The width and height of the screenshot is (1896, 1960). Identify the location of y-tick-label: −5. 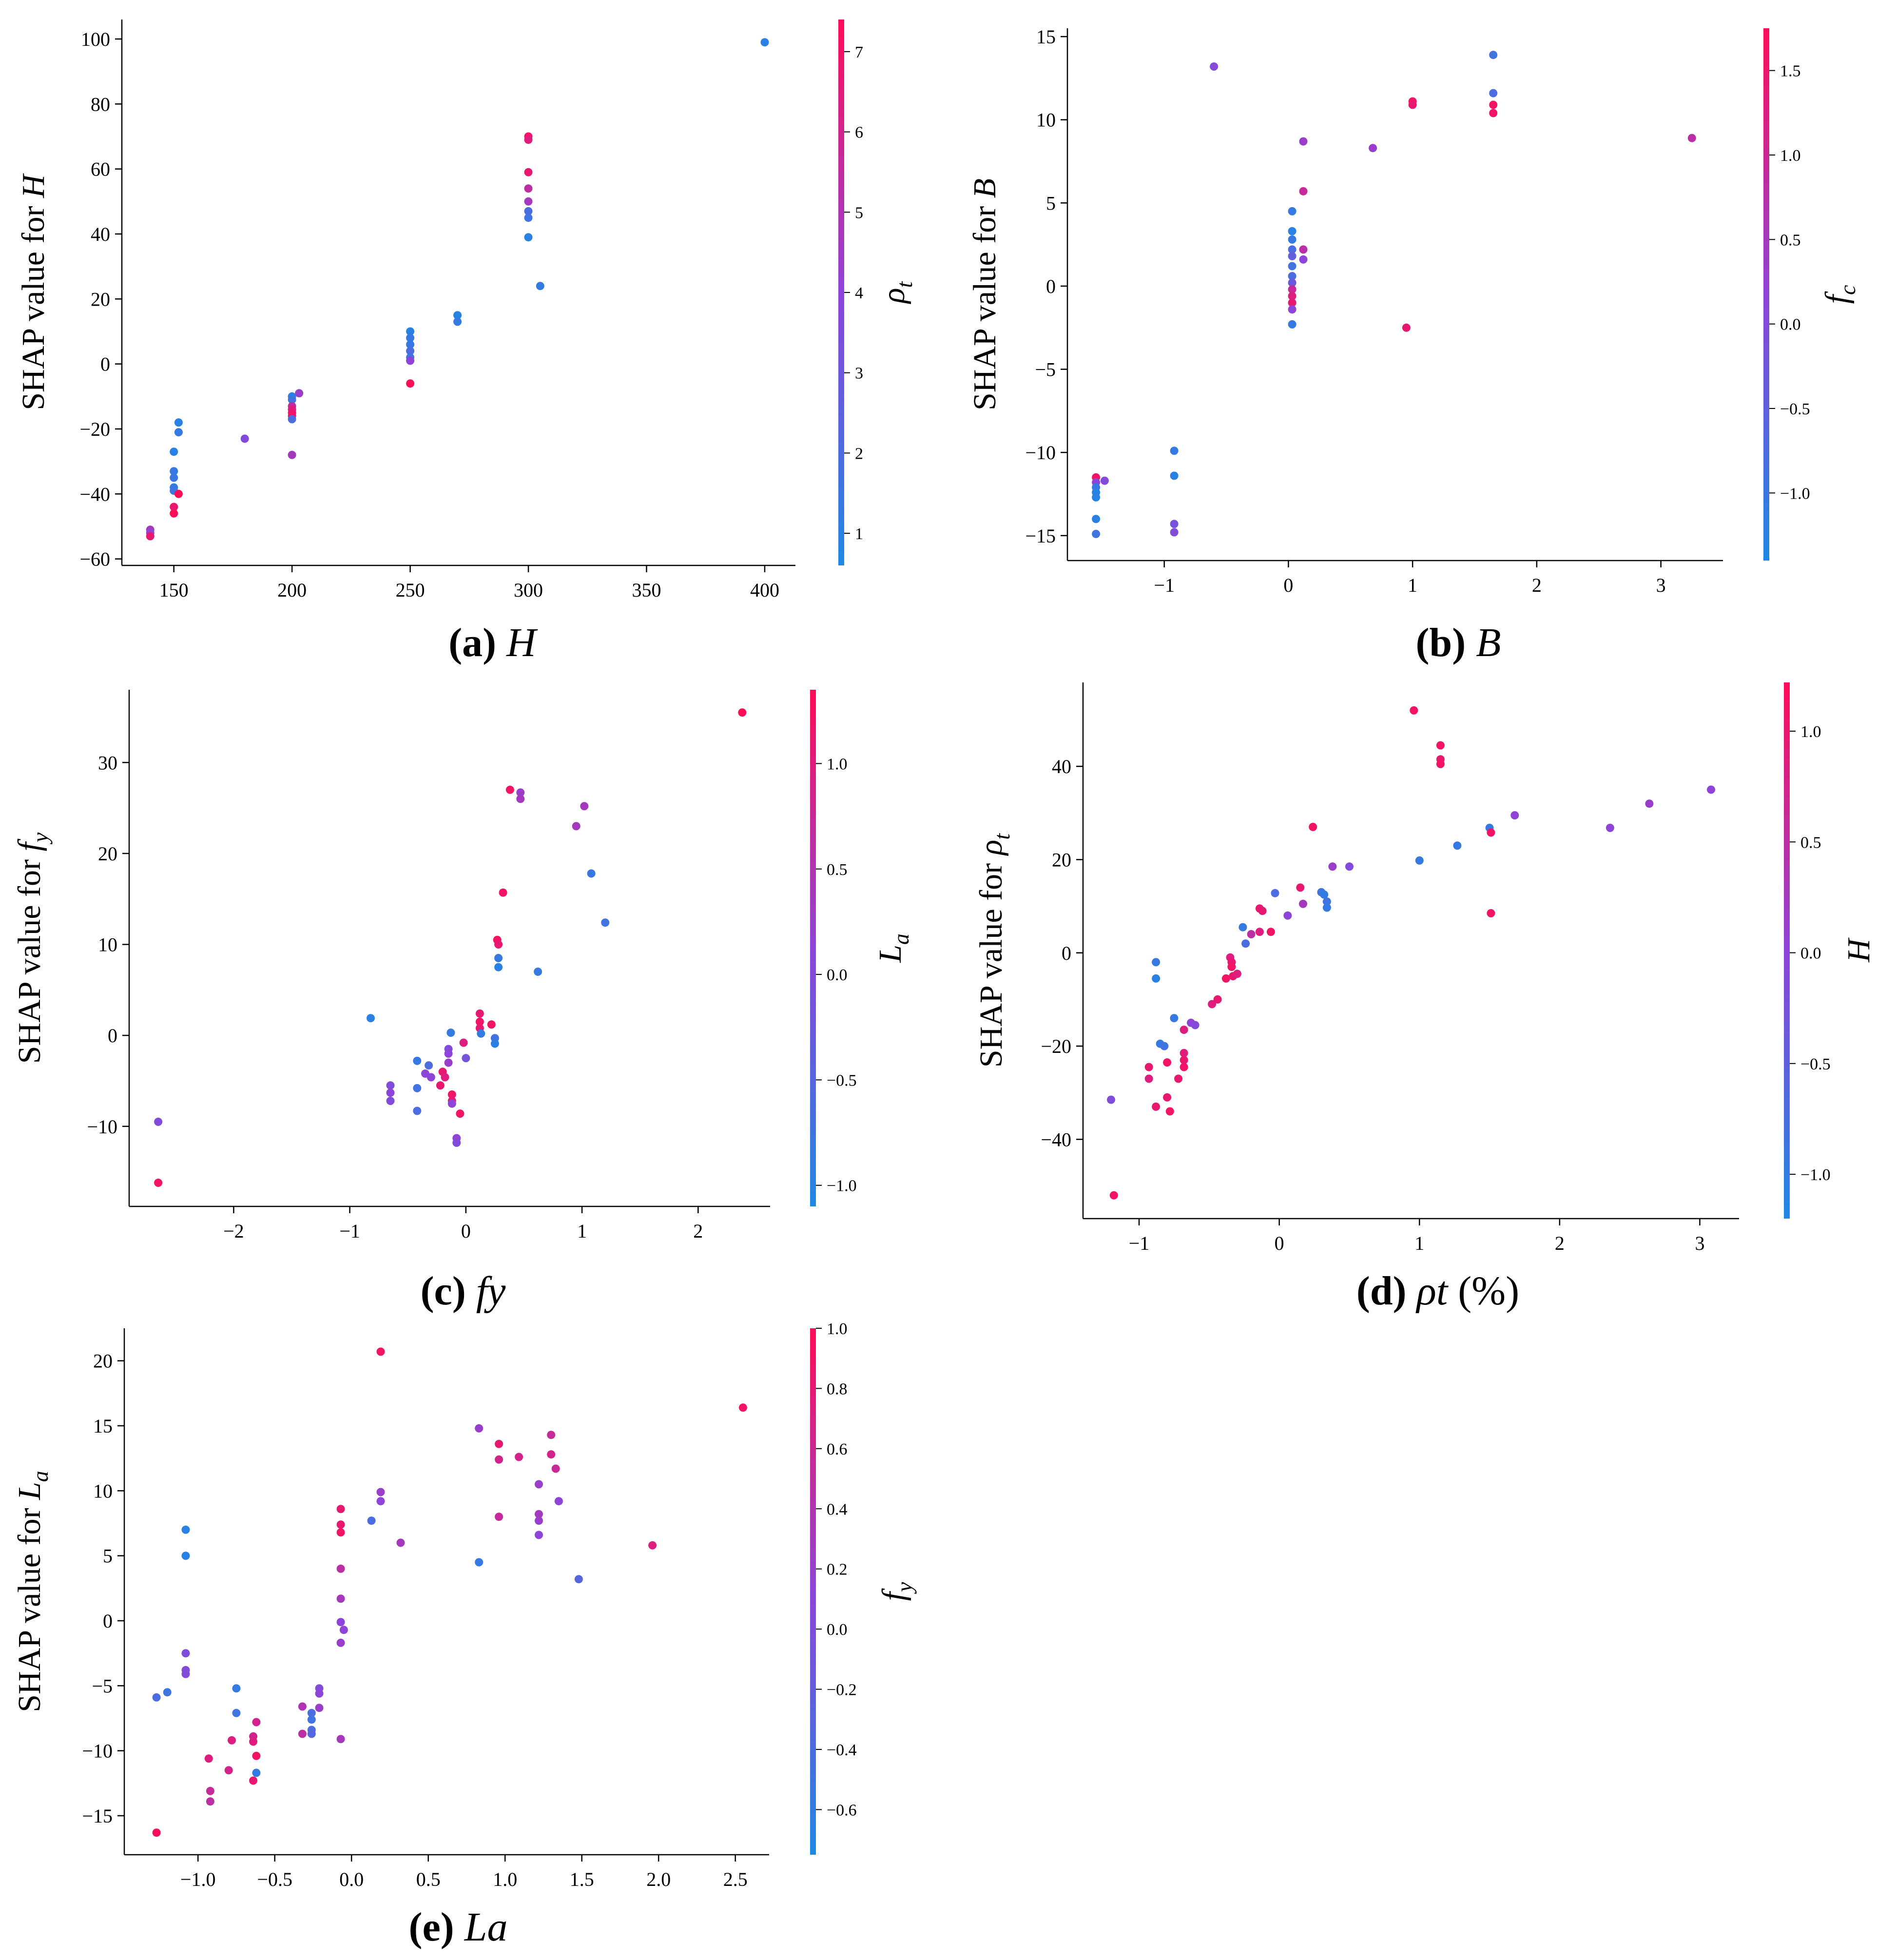
(102, 1686).